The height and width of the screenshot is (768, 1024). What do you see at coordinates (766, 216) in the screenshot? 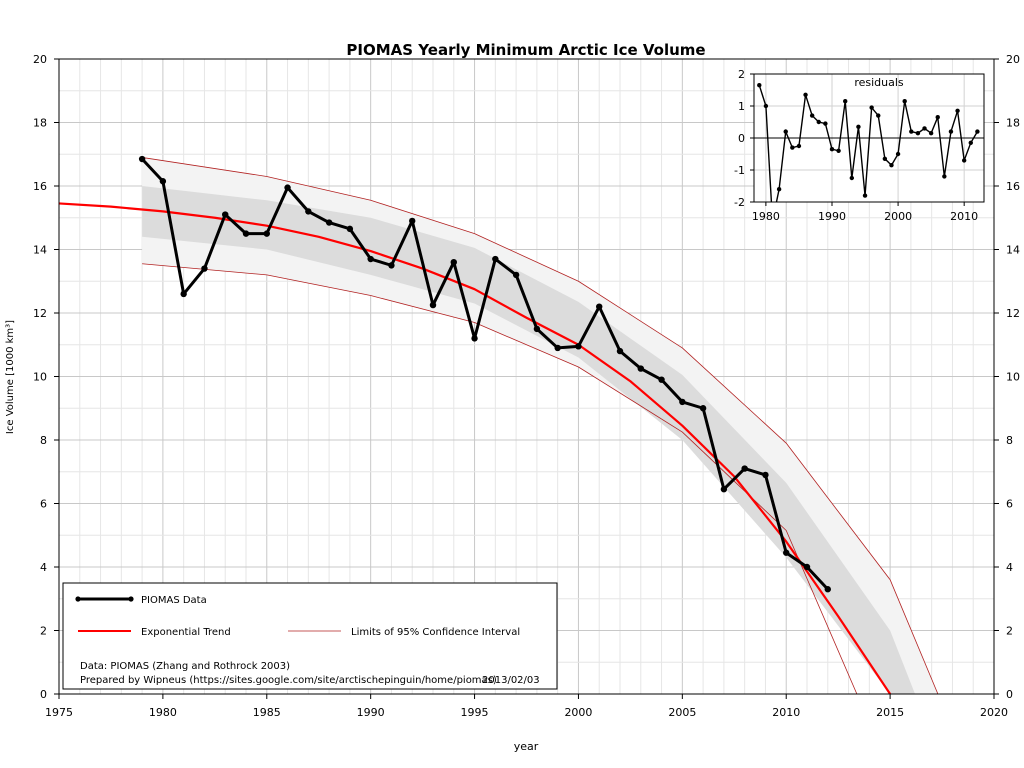
I see `inset-x-tick-label: 1980` at bounding box center [766, 216].